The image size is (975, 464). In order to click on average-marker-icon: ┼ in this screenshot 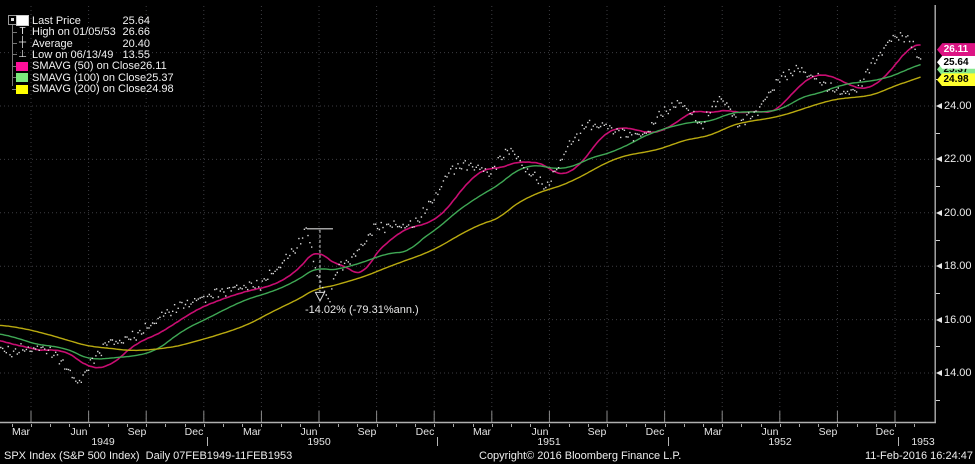, I will do `click(22, 43)`.